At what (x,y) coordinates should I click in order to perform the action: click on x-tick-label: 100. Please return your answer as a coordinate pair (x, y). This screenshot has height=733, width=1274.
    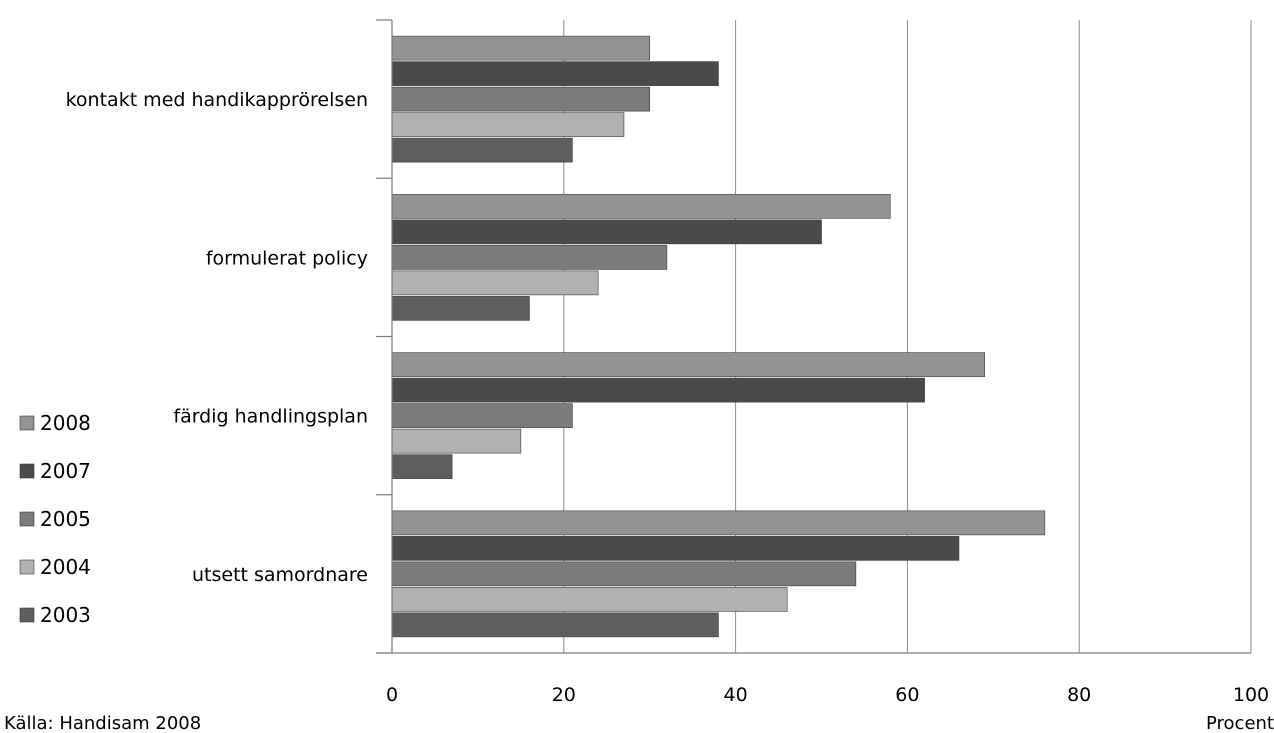
    Looking at the image, I should click on (1251, 695).